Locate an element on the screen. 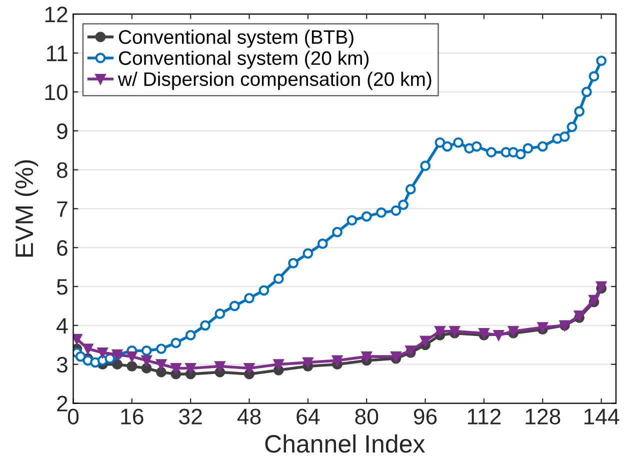  x-tick-label: 16 is located at coordinates (132, 416).